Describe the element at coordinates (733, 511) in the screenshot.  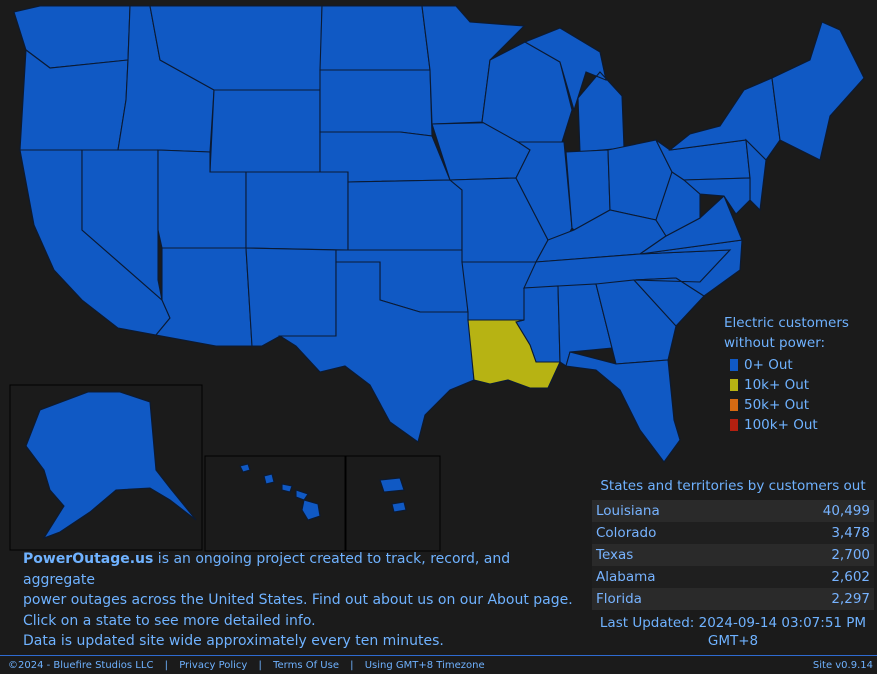
I see `table-row: Louisiana 40,499` at that location.